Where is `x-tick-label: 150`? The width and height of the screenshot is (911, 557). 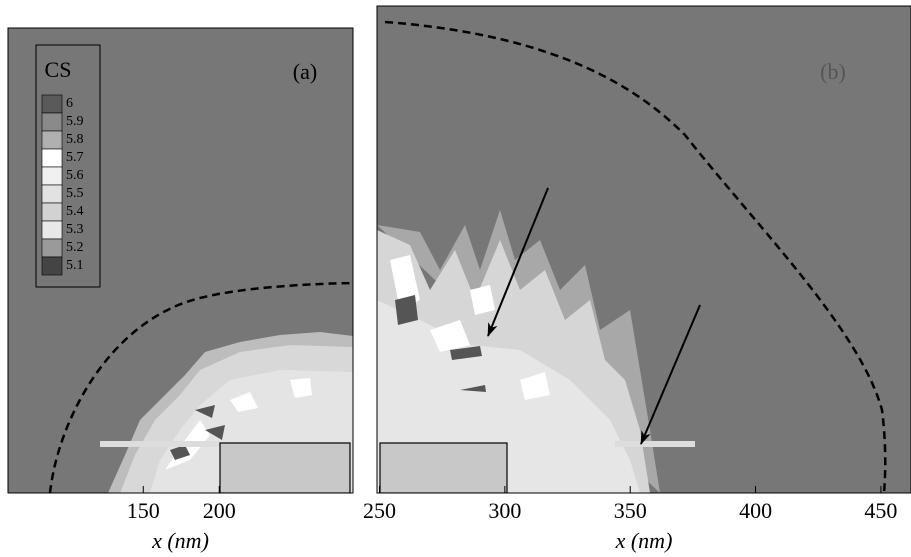
x-tick-label: 150 is located at coordinates (143, 510).